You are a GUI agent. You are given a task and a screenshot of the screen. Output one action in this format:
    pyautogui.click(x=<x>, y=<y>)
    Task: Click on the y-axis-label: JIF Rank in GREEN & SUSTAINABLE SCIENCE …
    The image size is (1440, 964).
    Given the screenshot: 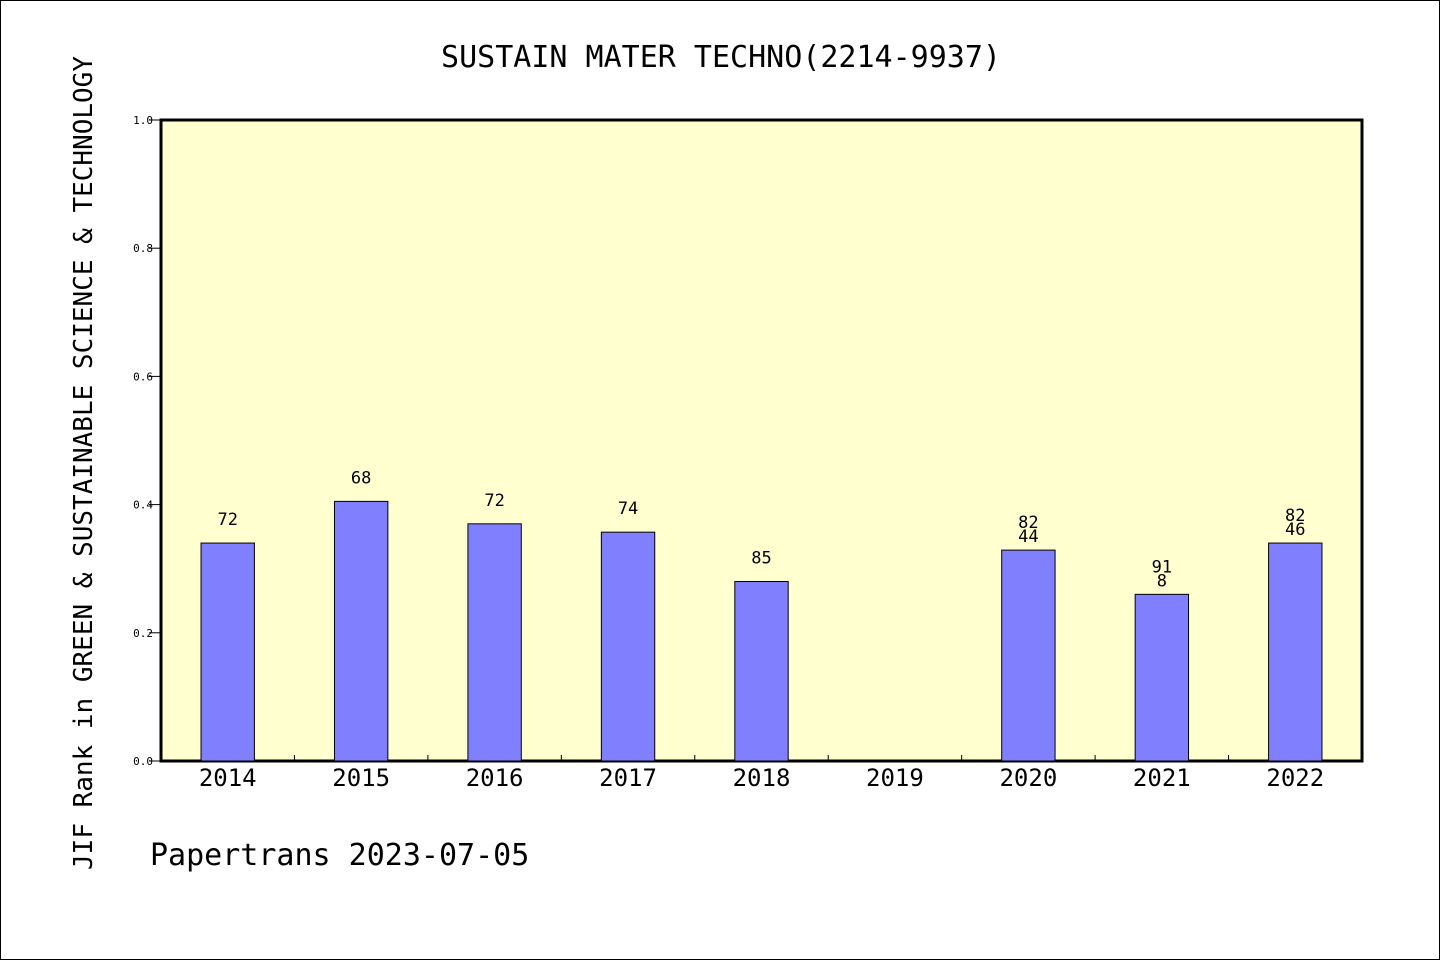 What is the action you would take?
    pyautogui.click(x=84, y=463)
    